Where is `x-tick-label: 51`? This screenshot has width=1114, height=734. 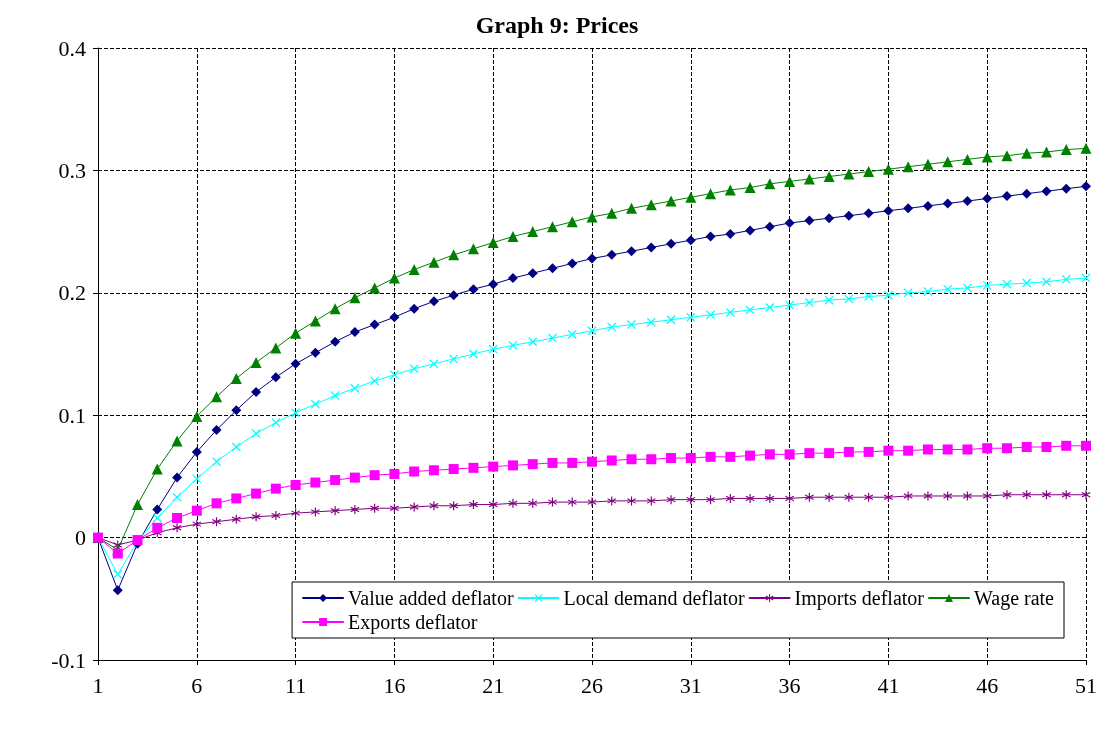
x-tick-label: 51 is located at coordinates (1086, 685).